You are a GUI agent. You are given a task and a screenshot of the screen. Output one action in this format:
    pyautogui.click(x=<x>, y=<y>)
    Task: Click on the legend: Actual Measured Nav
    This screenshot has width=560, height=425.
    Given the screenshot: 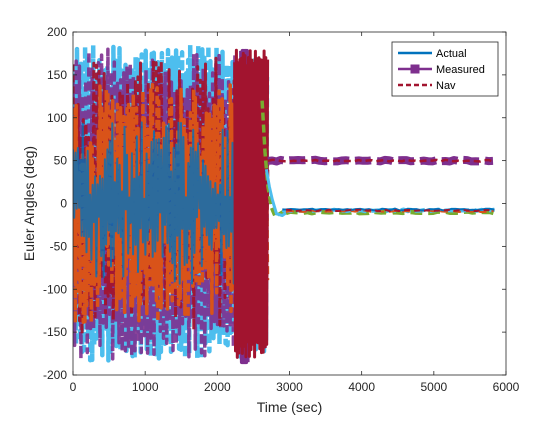 What is the action you would take?
    pyautogui.click(x=445, y=69)
    